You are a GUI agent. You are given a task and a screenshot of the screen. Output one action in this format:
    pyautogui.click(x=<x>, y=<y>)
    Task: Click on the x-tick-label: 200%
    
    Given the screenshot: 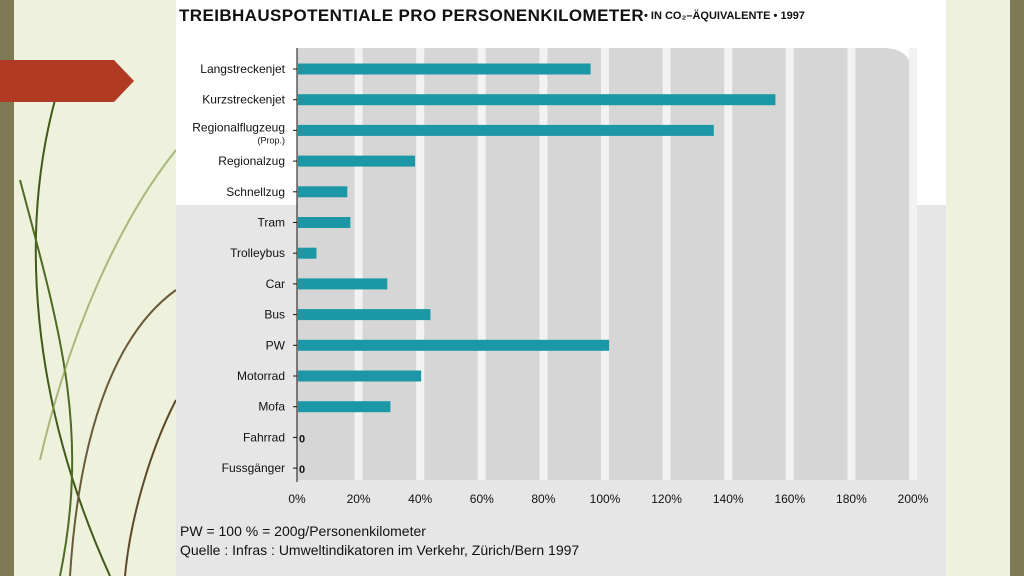 What is the action you would take?
    pyautogui.click(x=913, y=499)
    